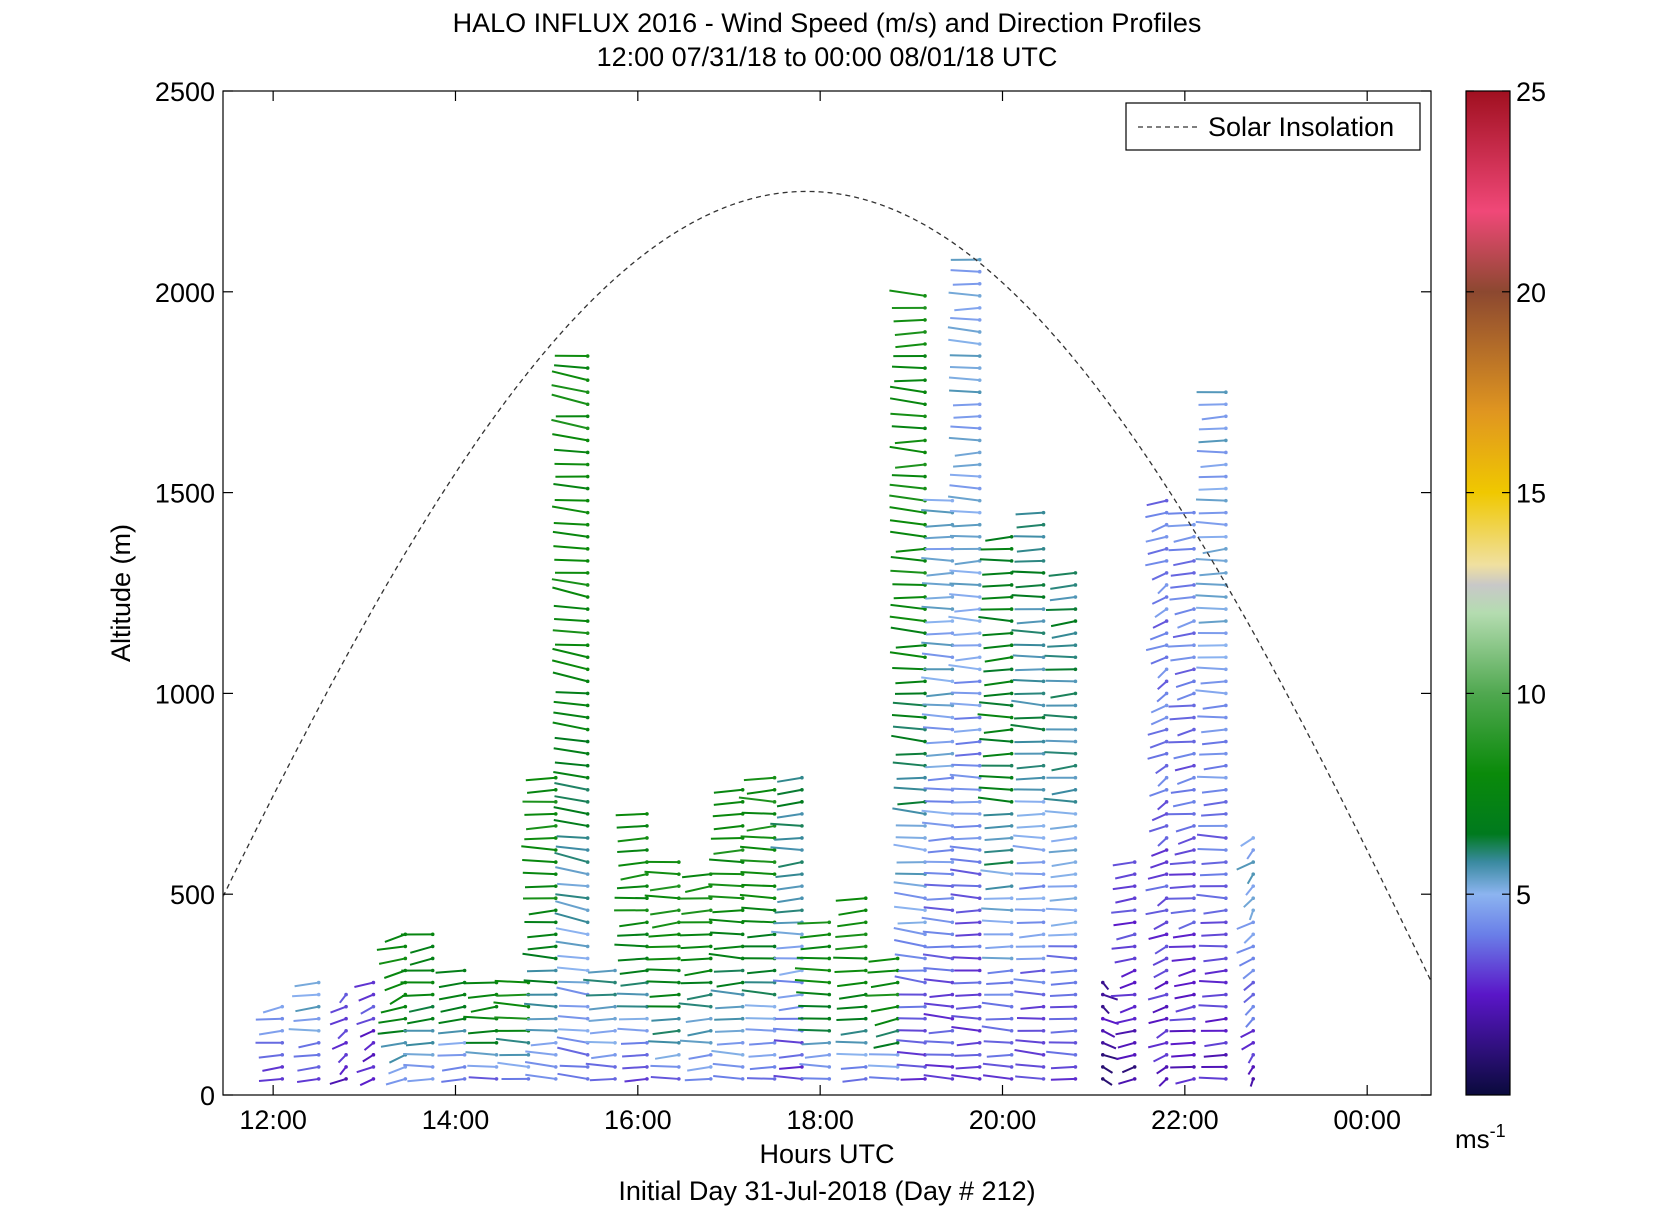  Describe the element at coordinates (826, 1191) in the screenshot. I see `x-axis-sublabel: Initial Day 31-Jul-2018 (Day # 212)` at that location.